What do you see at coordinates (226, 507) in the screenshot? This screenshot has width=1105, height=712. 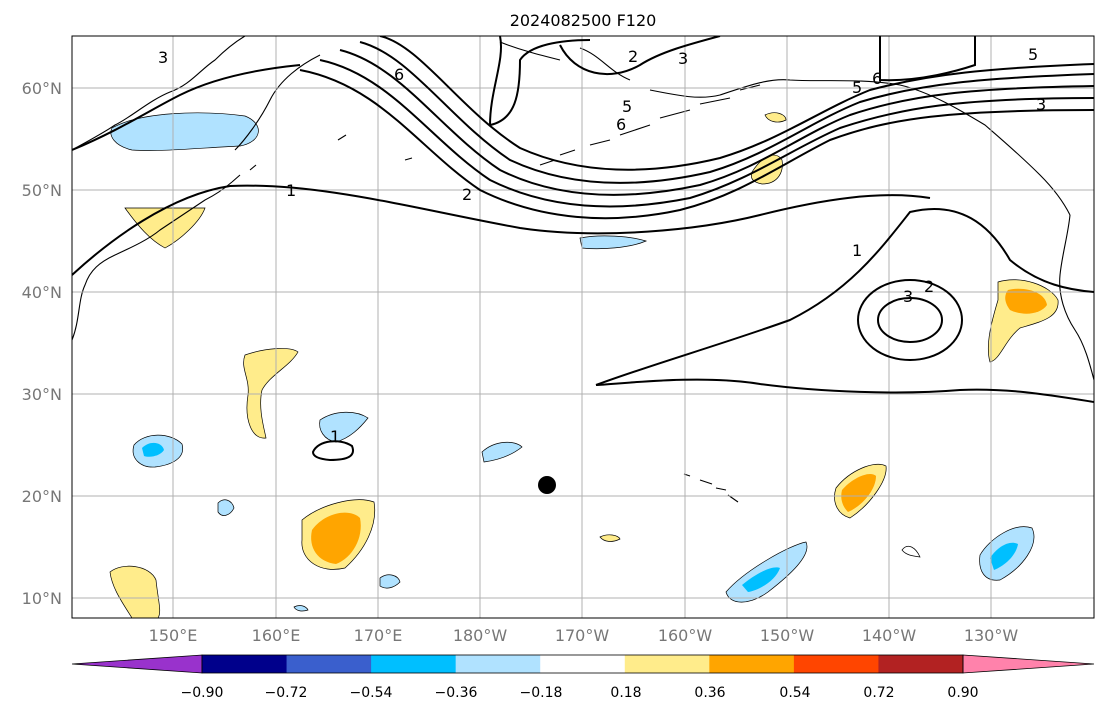 I see `shade-lightblue-small1` at bounding box center [226, 507].